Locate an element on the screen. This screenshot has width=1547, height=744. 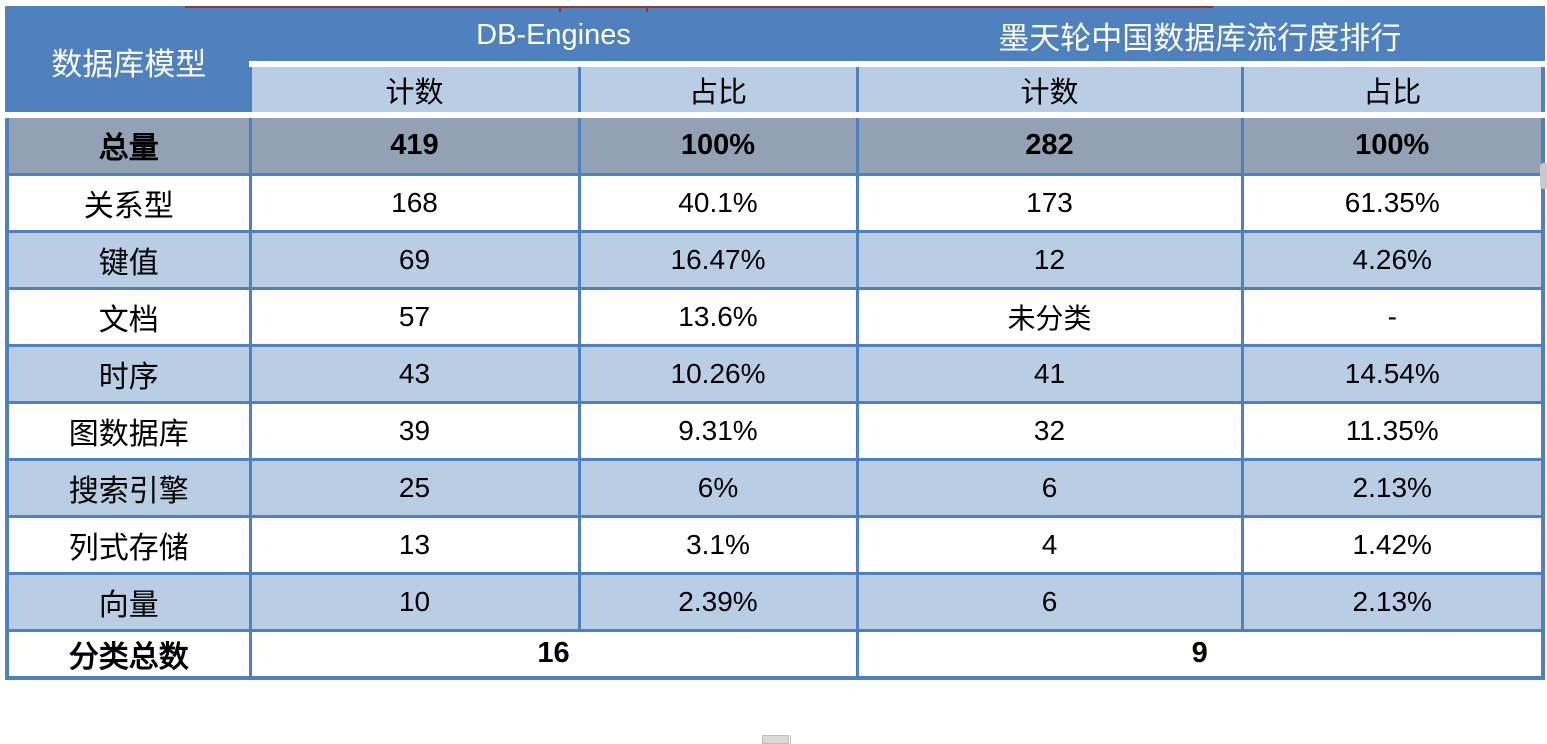
row-value: 9.31% is located at coordinates (718, 430).